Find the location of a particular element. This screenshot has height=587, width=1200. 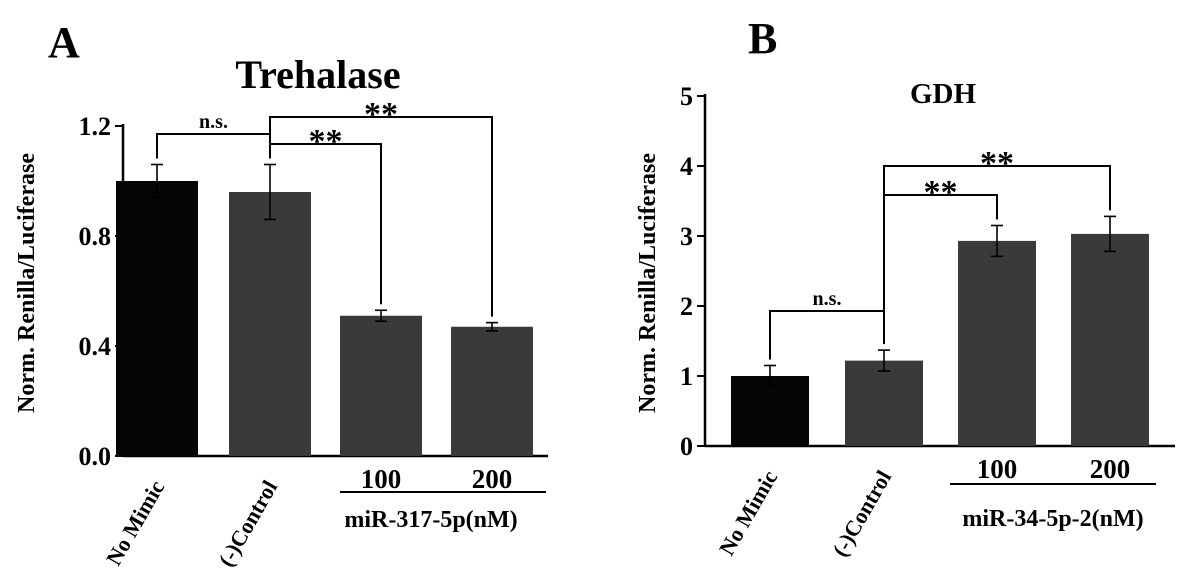

y-tick-label: 0.0 is located at coordinates (95, 456).